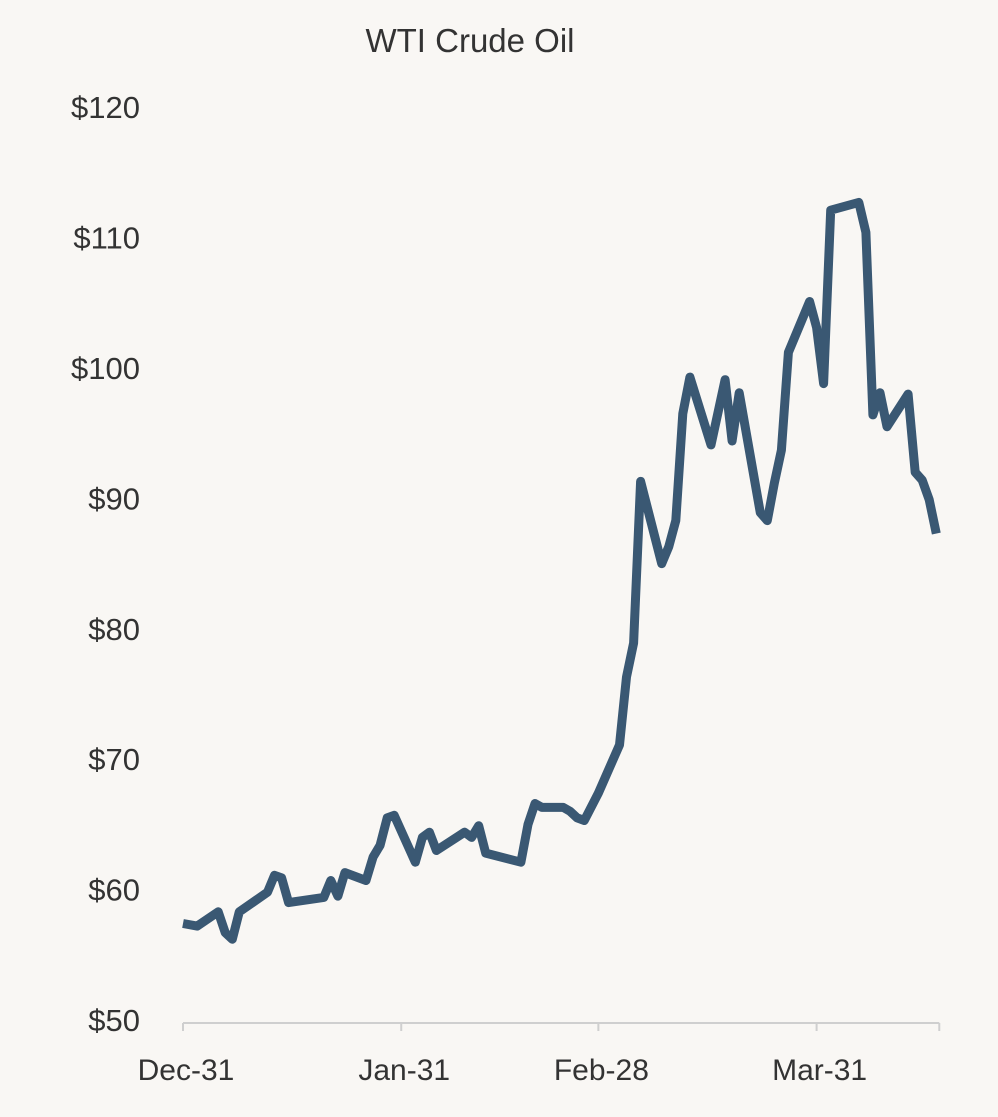 This screenshot has height=1117, width=998. Describe the element at coordinates (601, 1070) in the screenshot. I see `x-tick-label: Feb-28` at that location.